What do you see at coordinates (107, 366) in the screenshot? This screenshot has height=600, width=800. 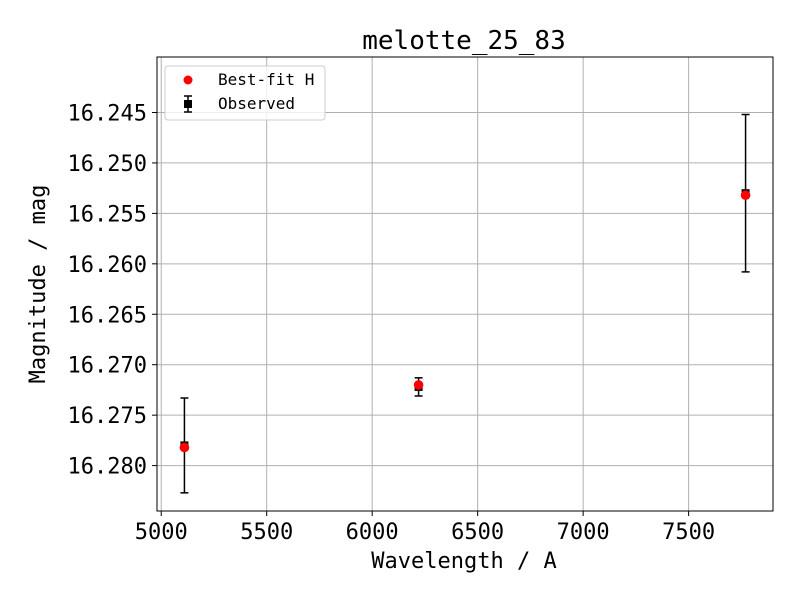 I see `y-tick-label: 16.270` at bounding box center [107, 366].